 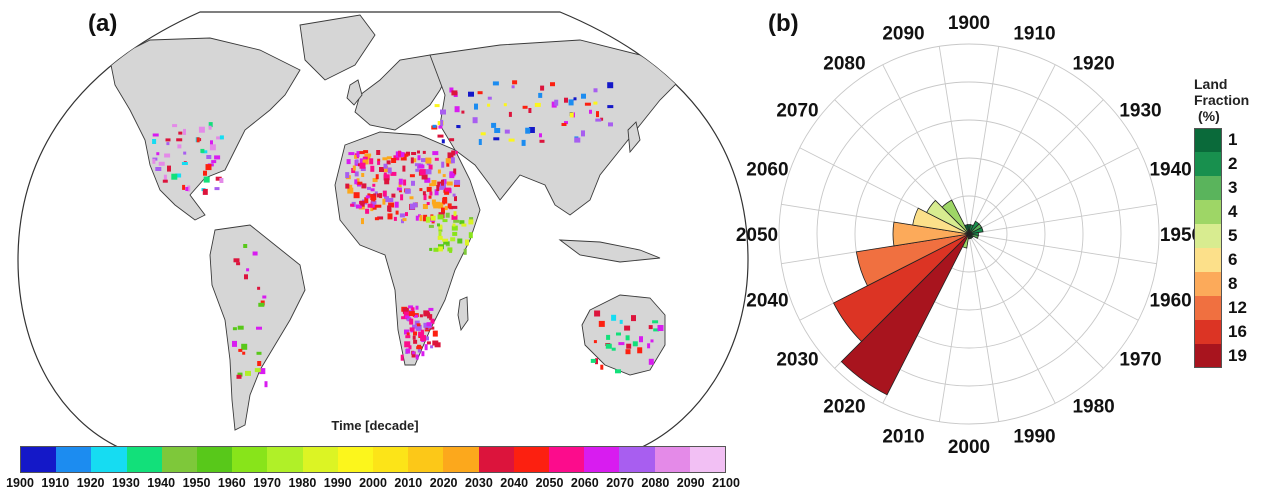 What do you see at coordinates (1140, 360) in the screenshot?
I see `rose-angle-label: 1970` at bounding box center [1140, 360].